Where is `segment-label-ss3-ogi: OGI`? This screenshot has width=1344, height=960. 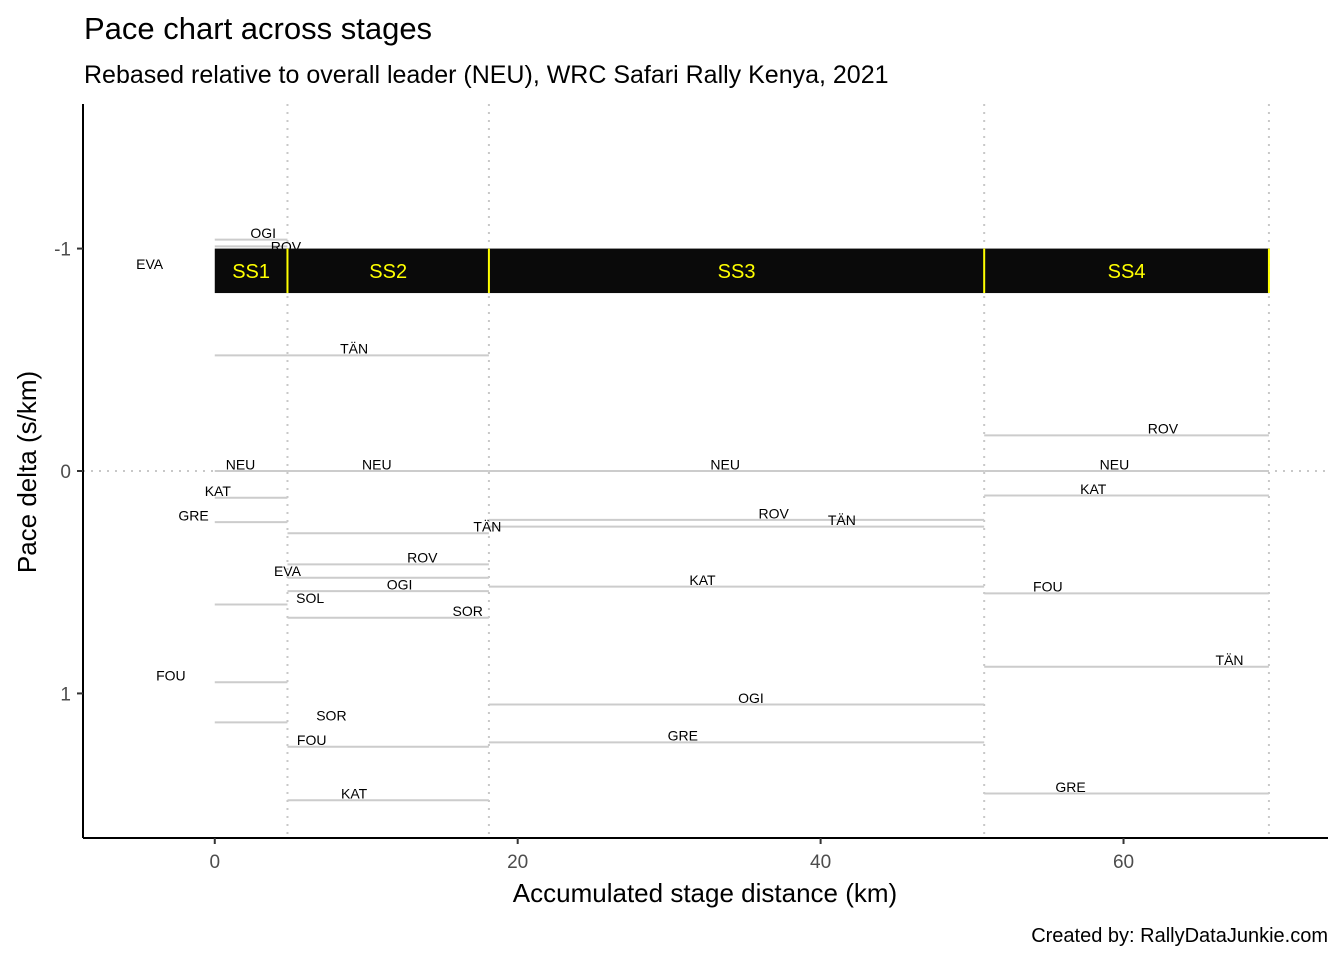
segment-label-ss3-ogi: OGI is located at coordinates (751, 698).